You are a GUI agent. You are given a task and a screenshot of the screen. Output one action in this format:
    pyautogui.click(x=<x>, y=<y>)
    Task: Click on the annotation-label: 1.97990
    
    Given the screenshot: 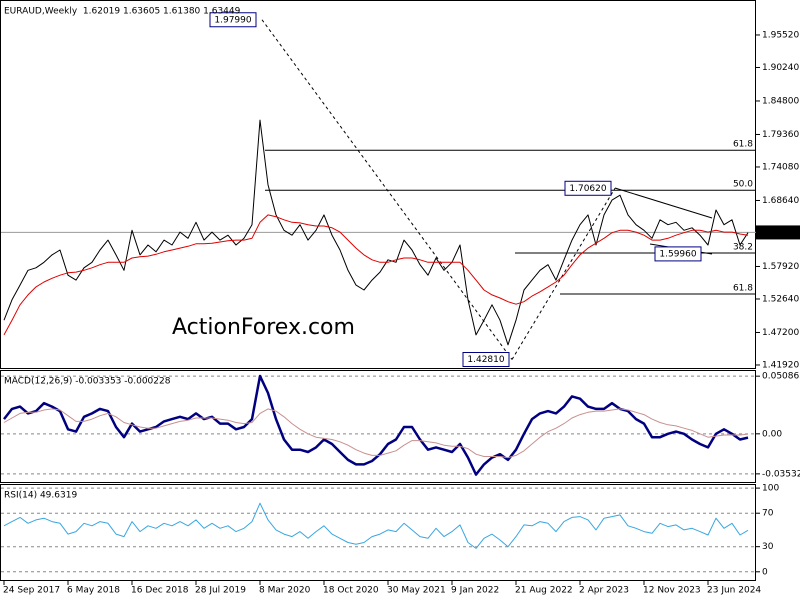 What is the action you would take?
    pyautogui.click(x=232, y=20)
    